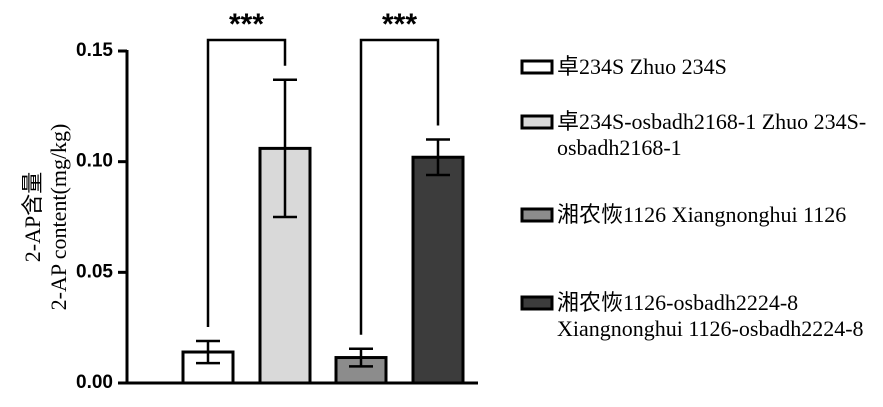 This screenshot has height=407, width=883. What do you see at coordinates (32, 217) in the screenshot?
I see `y-axis-label: 2-AP含量` at bounding box center [32, 217].